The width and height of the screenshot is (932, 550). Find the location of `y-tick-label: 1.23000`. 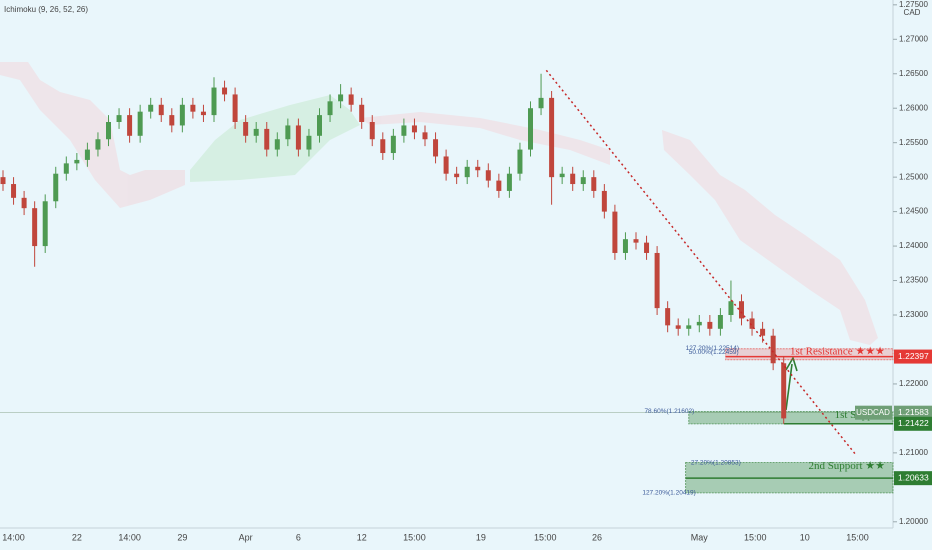

y-tick-label: 1.23000 is located at coordinates (913, 314).